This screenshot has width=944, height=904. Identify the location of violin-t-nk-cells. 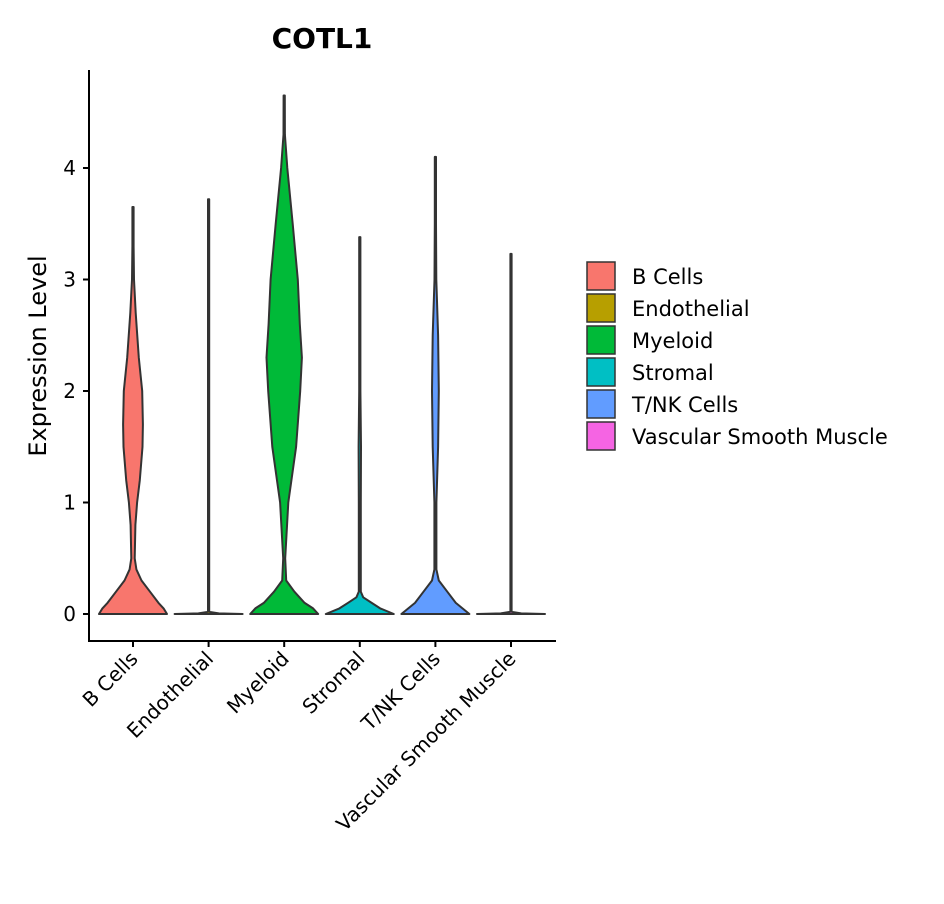
(435, 385).